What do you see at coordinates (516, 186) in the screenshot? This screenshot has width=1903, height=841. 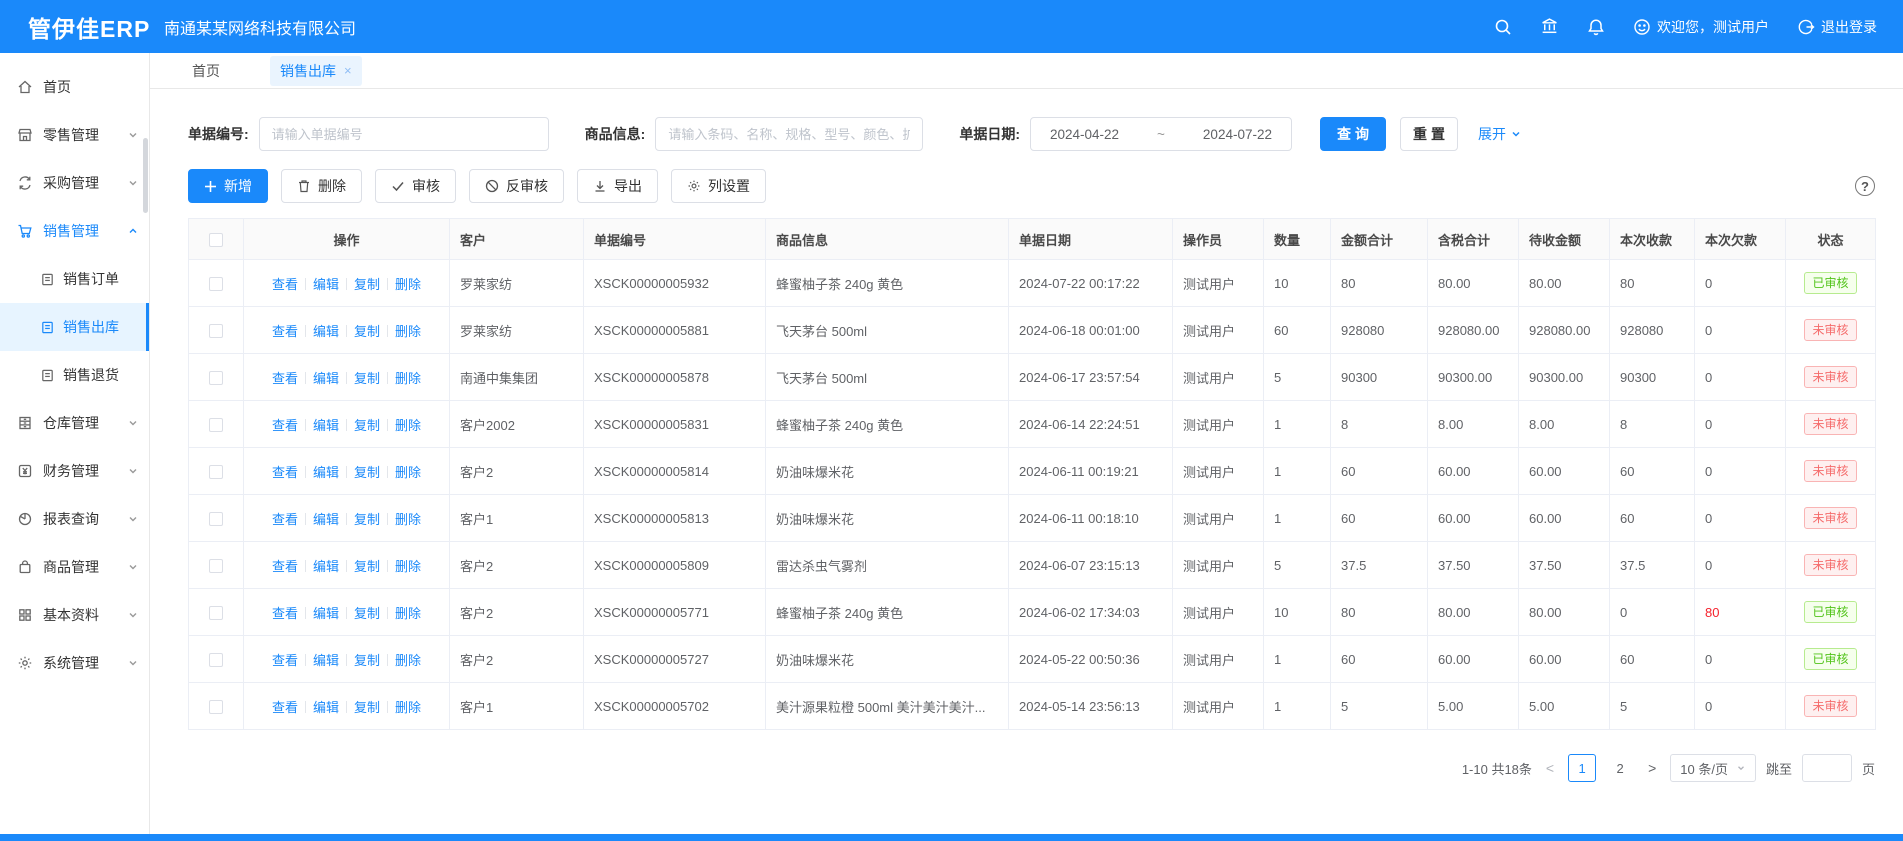 I see `unaudit-button: 反审核` at bounding box center [516, 186].